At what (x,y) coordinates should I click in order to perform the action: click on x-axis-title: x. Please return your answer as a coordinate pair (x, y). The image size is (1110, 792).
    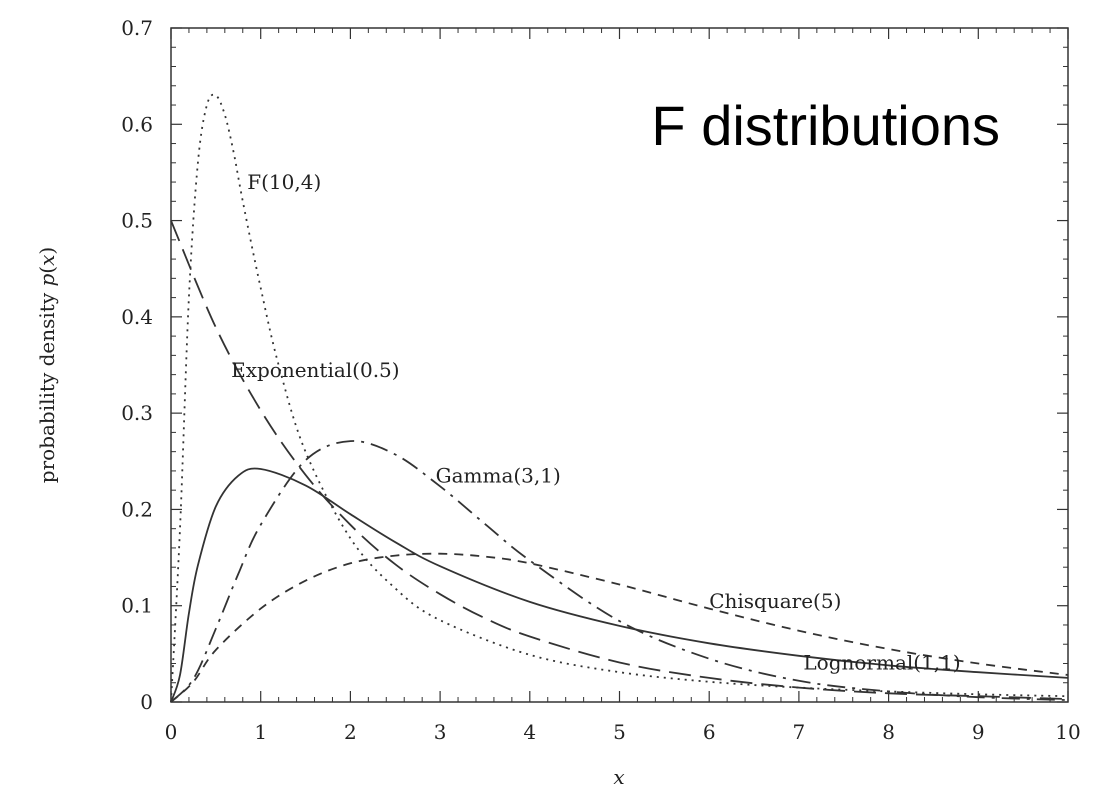
    Looking at the image, I should click on (618, 777).